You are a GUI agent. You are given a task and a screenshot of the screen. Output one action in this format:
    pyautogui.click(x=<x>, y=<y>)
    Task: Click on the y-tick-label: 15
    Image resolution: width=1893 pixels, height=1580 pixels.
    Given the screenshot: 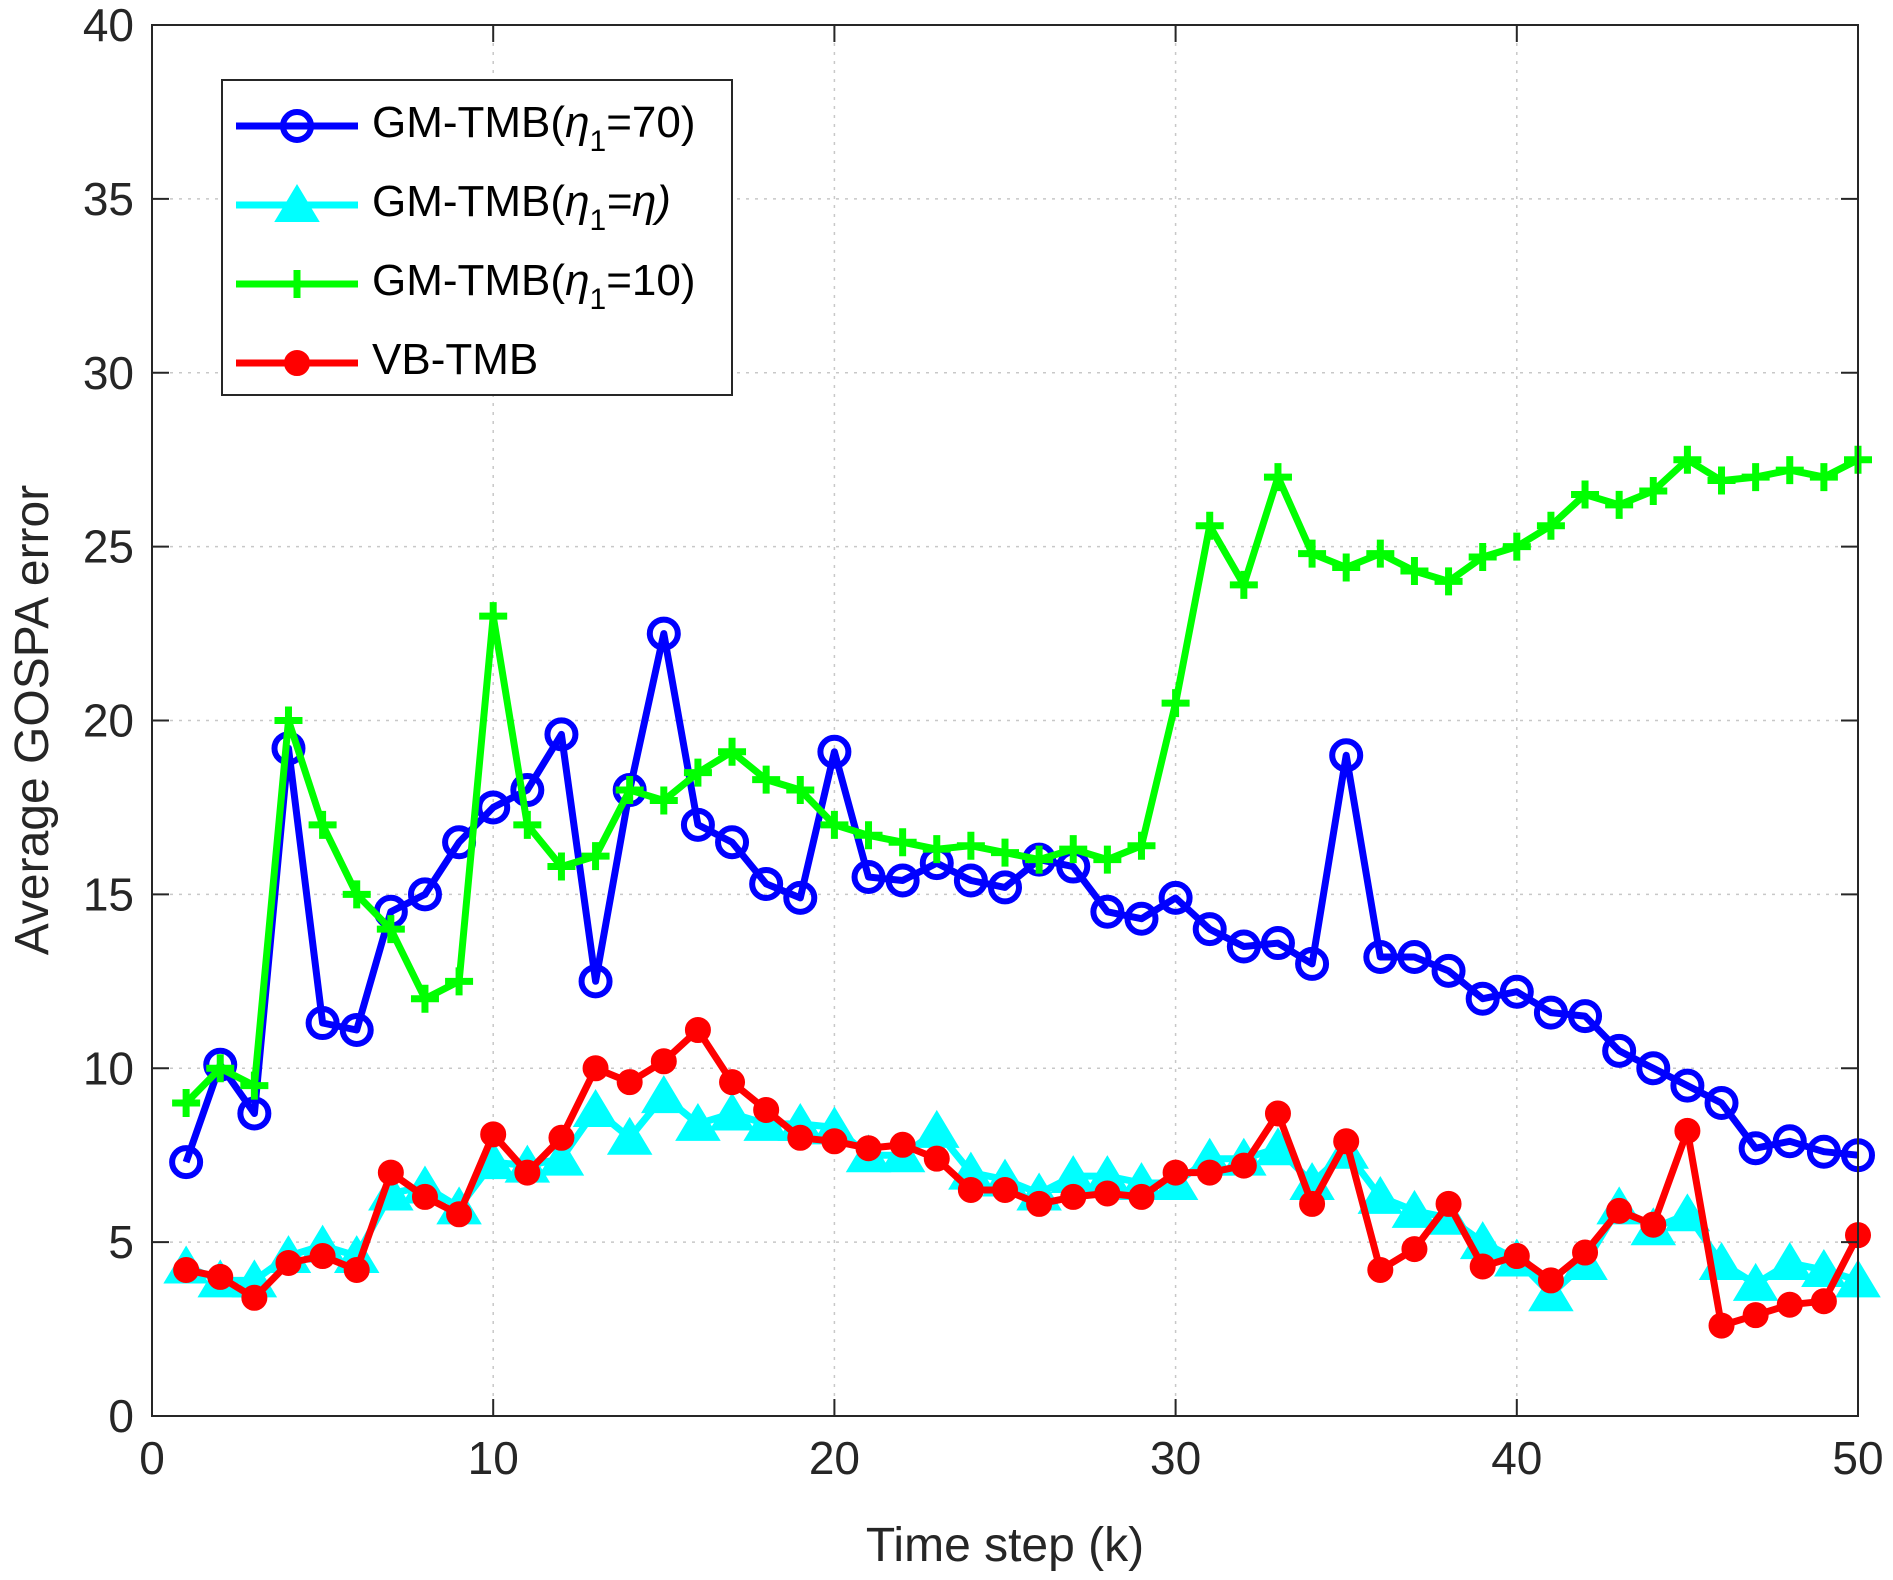 What is the action you would take?
    pyautogui.click(x=108, y=894)
    